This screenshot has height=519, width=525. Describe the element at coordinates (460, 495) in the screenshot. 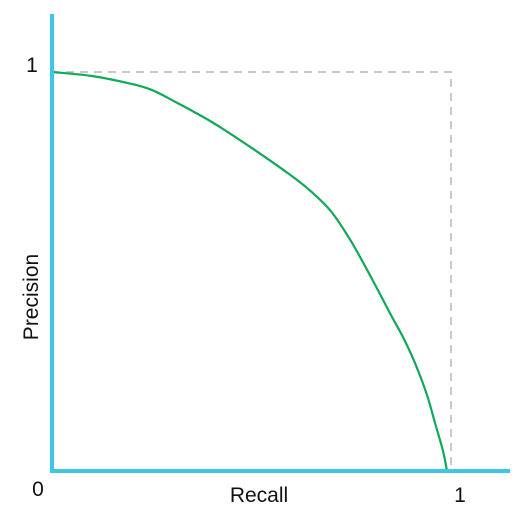

I see `x-tick-label-max: 1` at that location.